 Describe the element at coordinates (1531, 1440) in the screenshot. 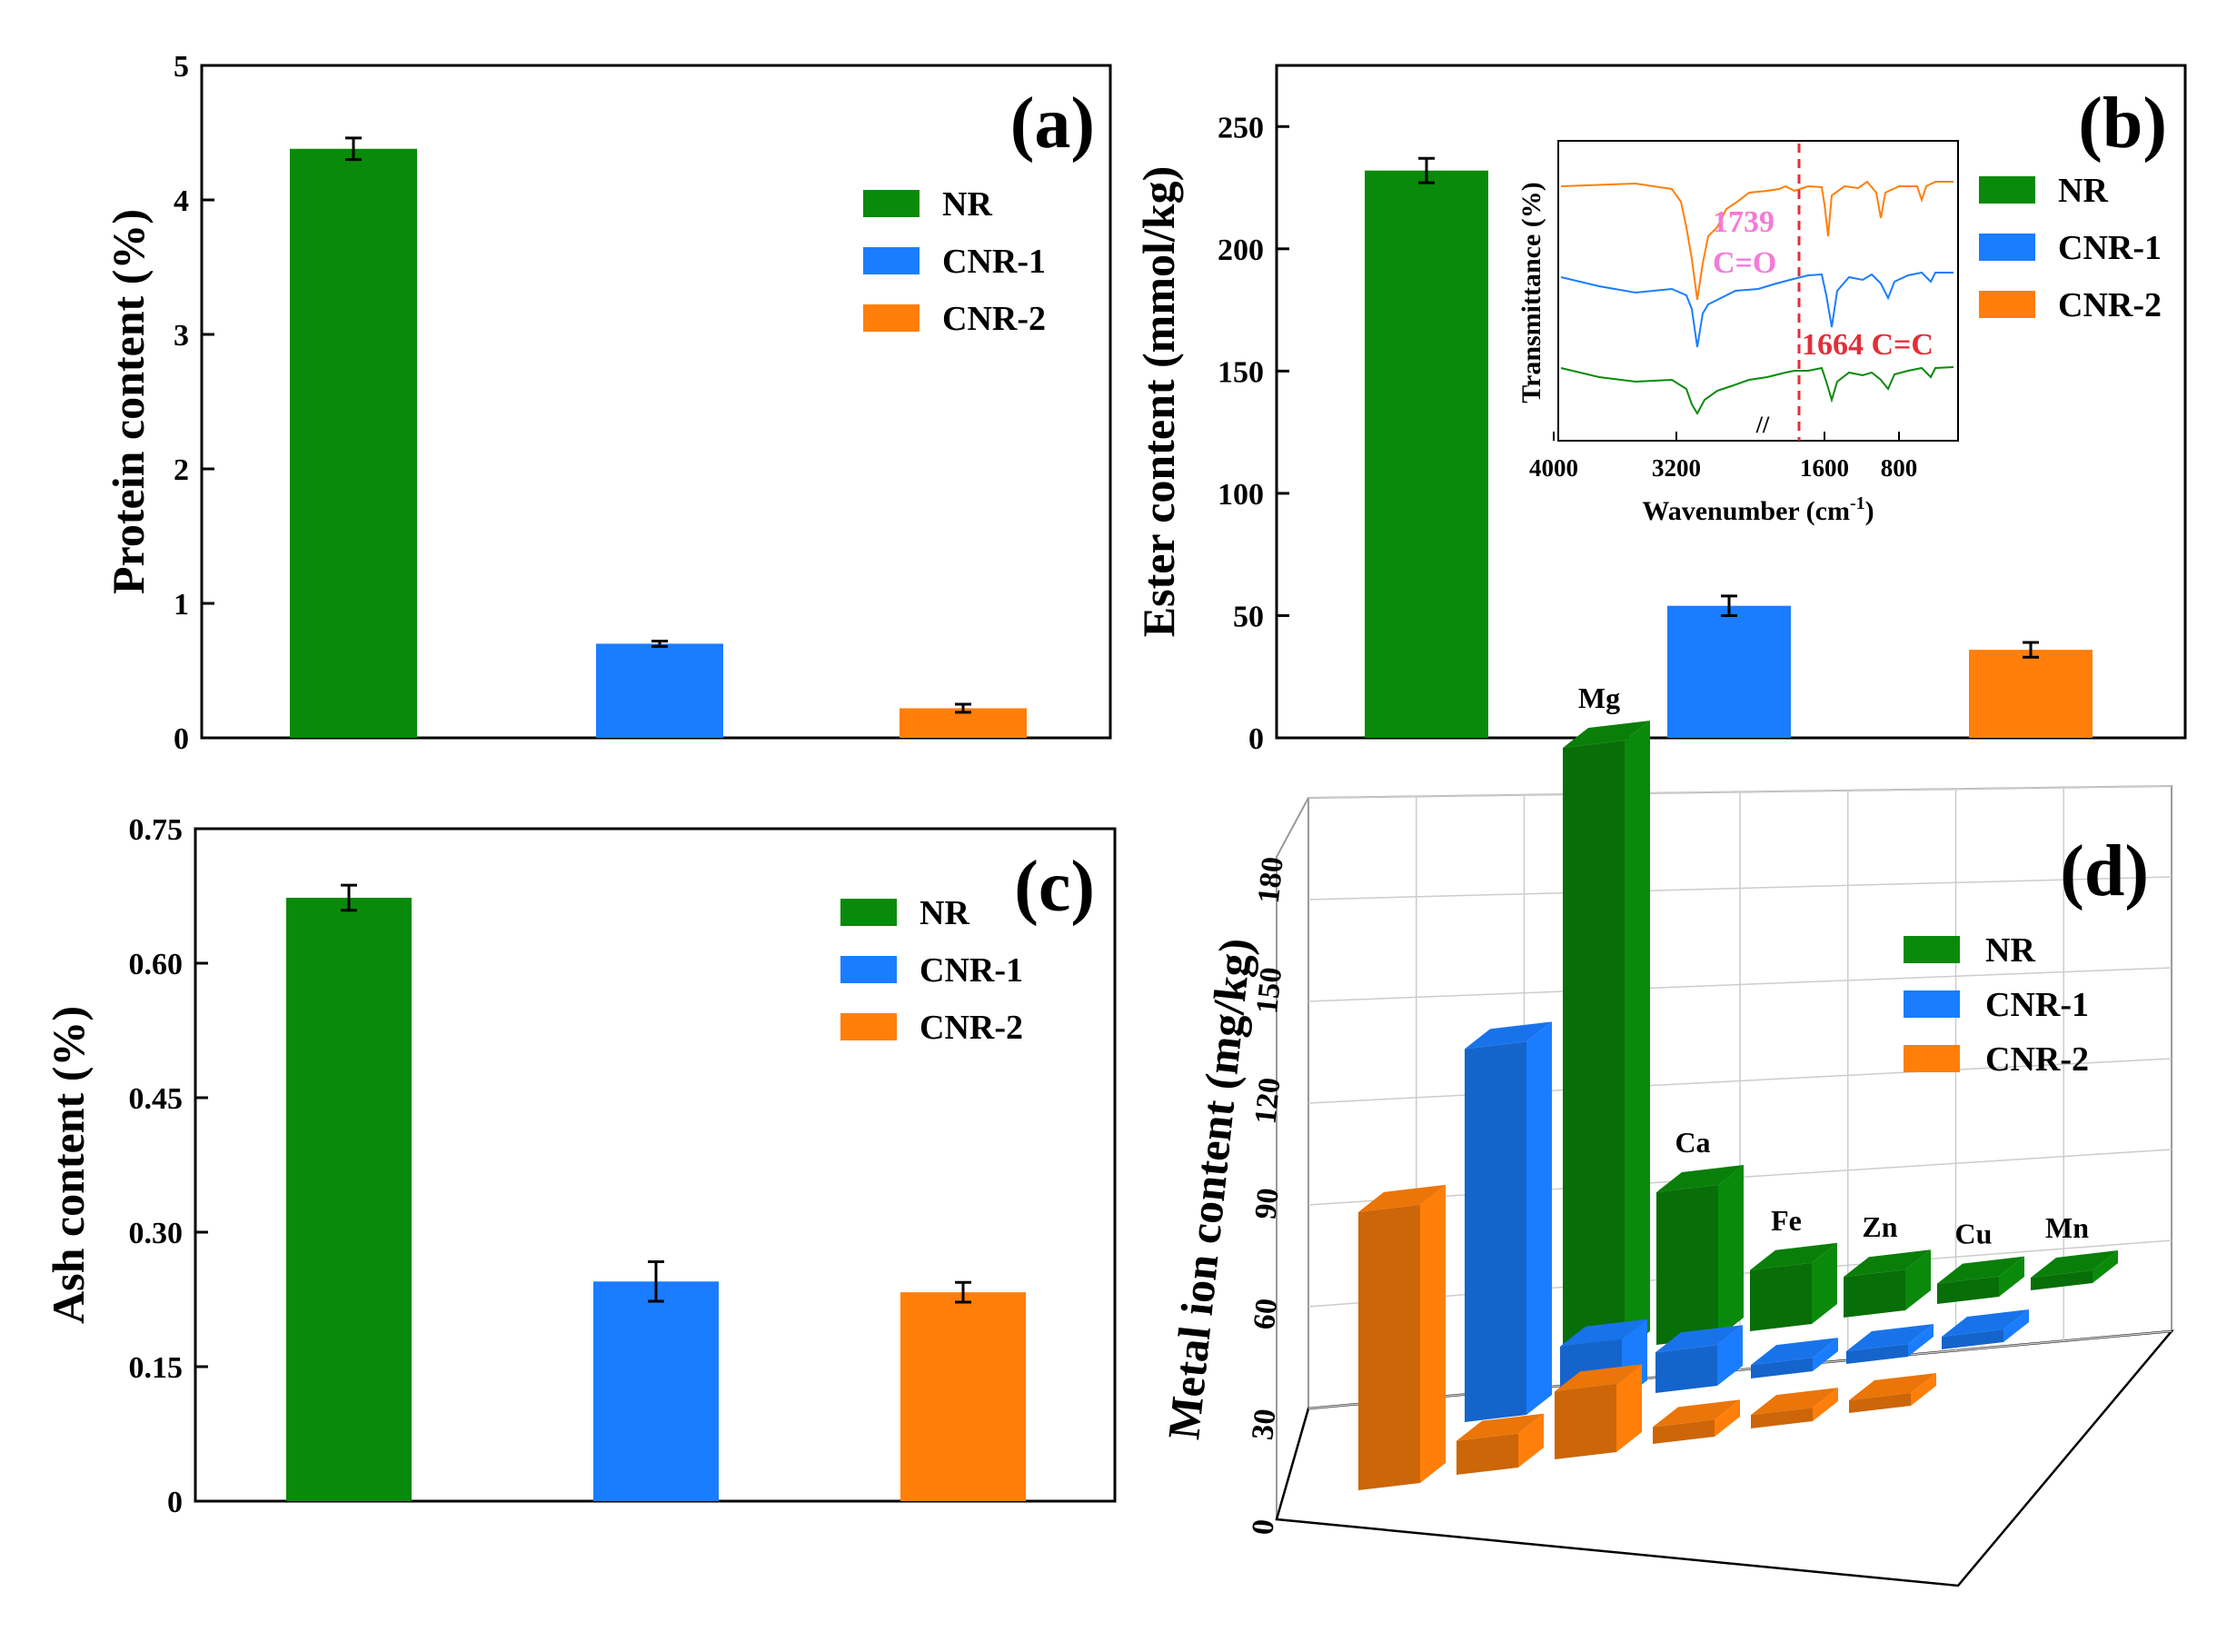

I see `bar3d-cnr-2-ca-side` at that location.